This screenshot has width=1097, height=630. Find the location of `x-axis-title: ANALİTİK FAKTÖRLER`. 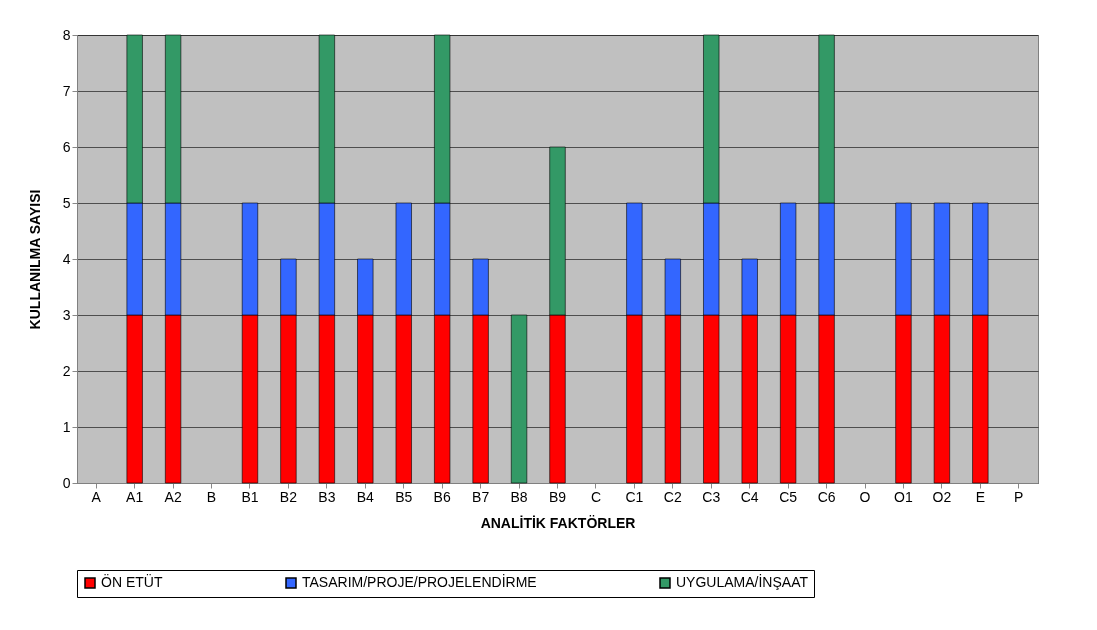

x-axis-title: ANALİTİK FAKTÖRLER is located at coordinates (558, 522).